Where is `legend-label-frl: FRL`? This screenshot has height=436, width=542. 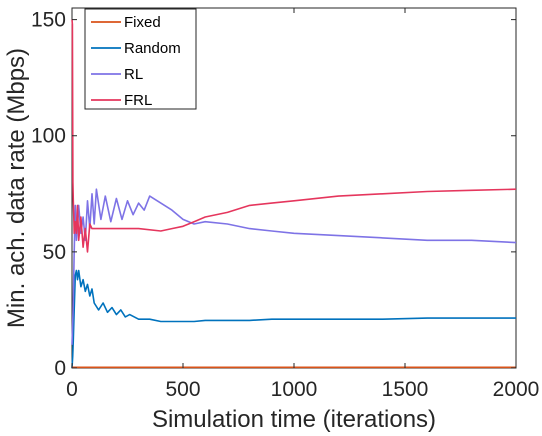
legend-label-frl: FRL is located at coordinates (138, 100).